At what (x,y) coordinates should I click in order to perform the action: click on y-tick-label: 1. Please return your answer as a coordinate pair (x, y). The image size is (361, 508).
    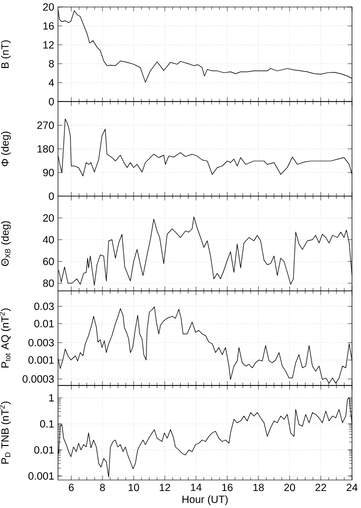
    Looking at the image, I should click on (51, 398).